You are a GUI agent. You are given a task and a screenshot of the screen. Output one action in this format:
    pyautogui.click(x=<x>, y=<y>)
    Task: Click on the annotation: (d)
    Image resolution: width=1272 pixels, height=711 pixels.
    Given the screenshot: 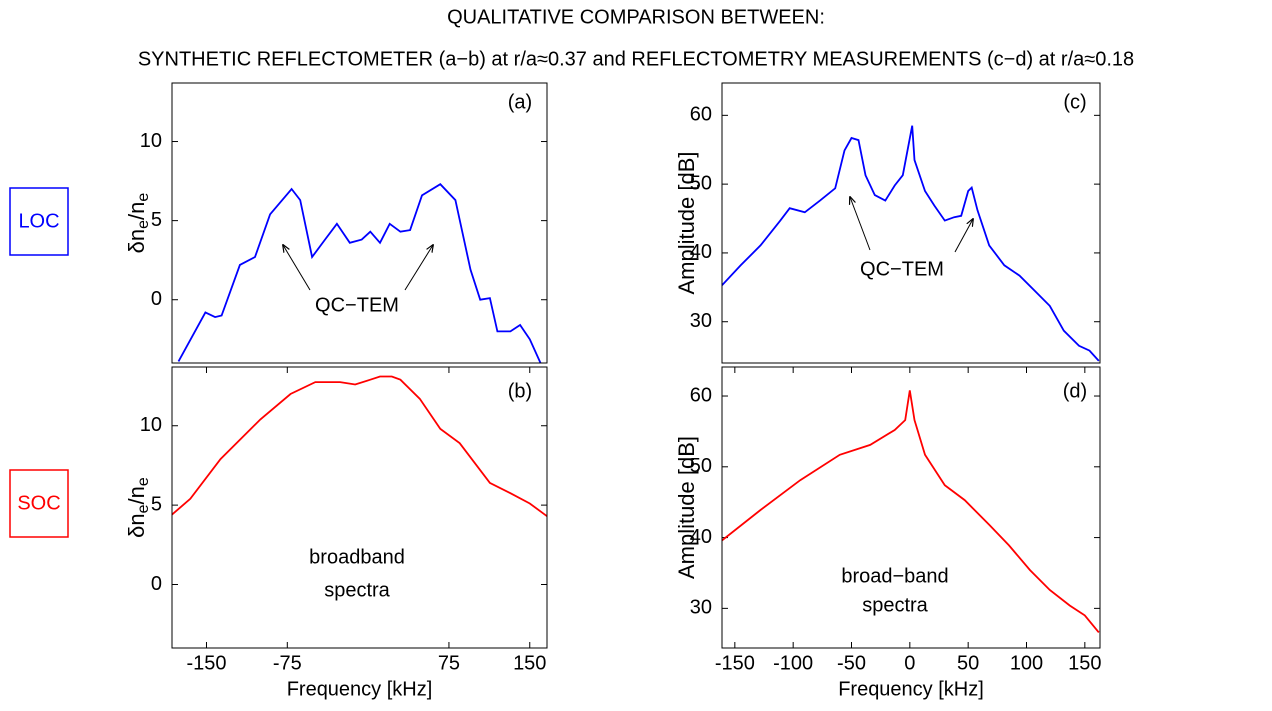 What is the action you would take?
    pyautogui.click(x=1075, y=391)
    